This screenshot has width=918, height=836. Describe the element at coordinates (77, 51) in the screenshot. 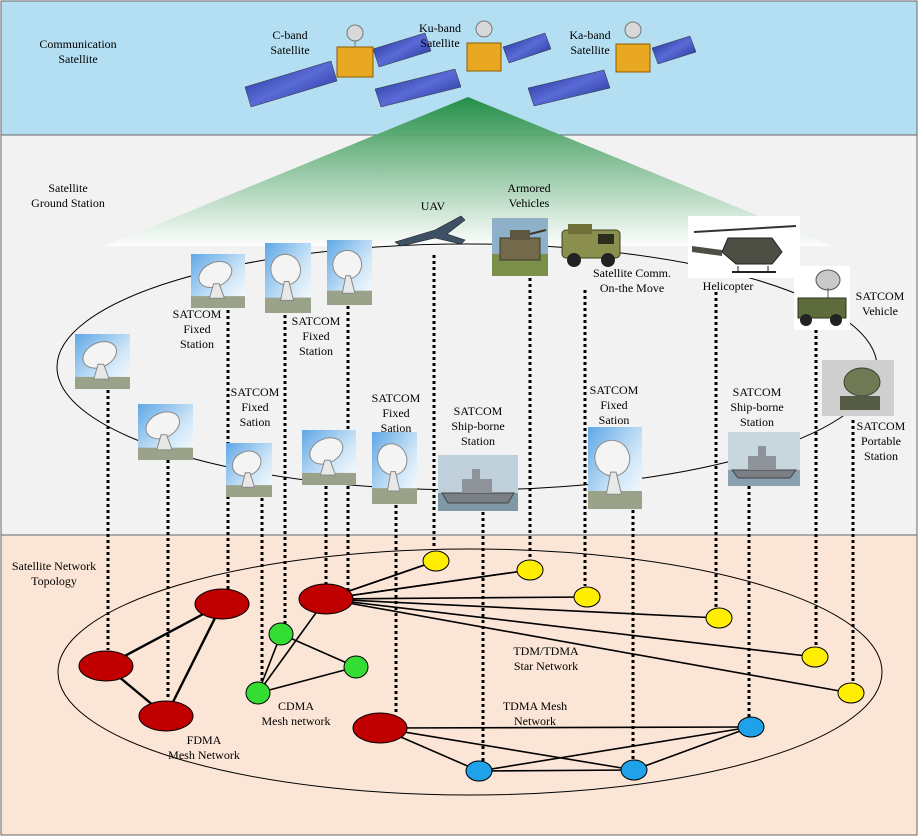

I see `space-layer-label: Communication Satellite` at that location.